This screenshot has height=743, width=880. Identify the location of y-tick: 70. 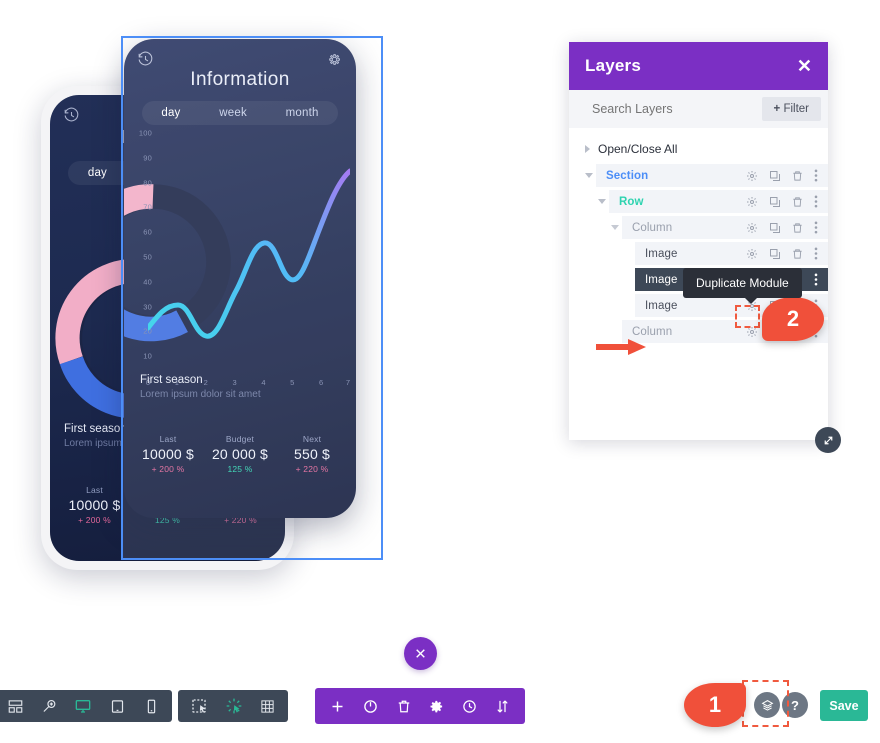
(147, 207).